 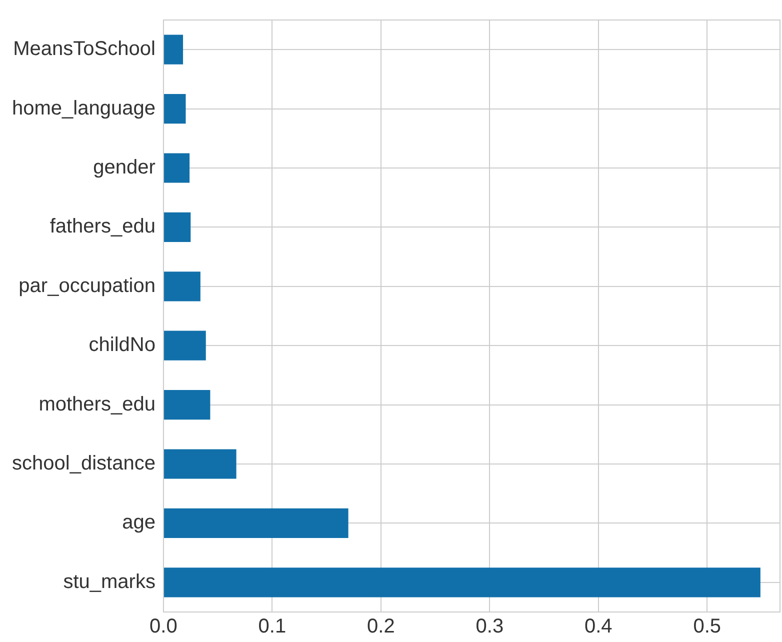 What do you see at coordinates (84, 463) in the screenshot?
I see `y-tick-label: school_distance` at bounding box center [84, 463].